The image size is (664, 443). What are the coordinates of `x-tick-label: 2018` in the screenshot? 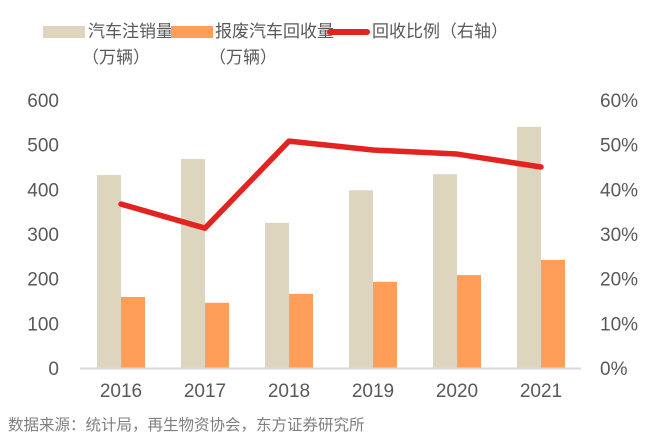 It's located at (289, 391).